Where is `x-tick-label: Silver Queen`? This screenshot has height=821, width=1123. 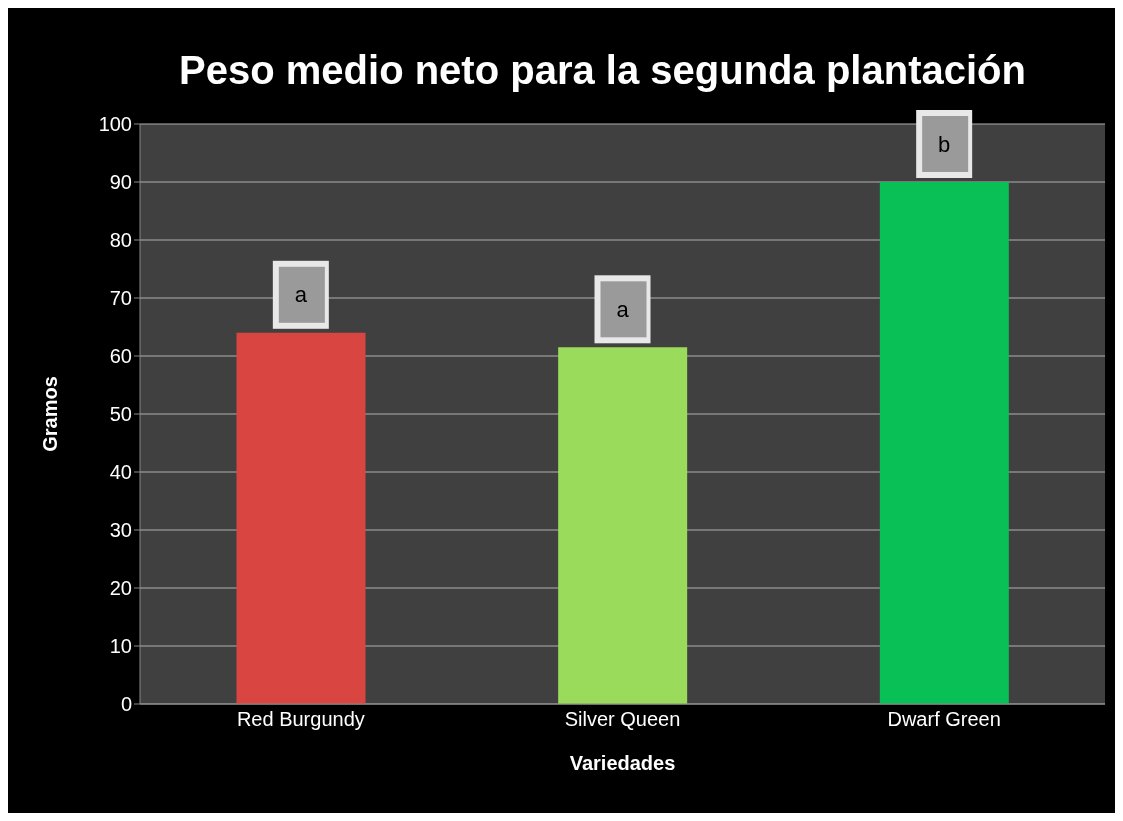 x-tick-label: Silver Queen is located at coordinates (622, 719).